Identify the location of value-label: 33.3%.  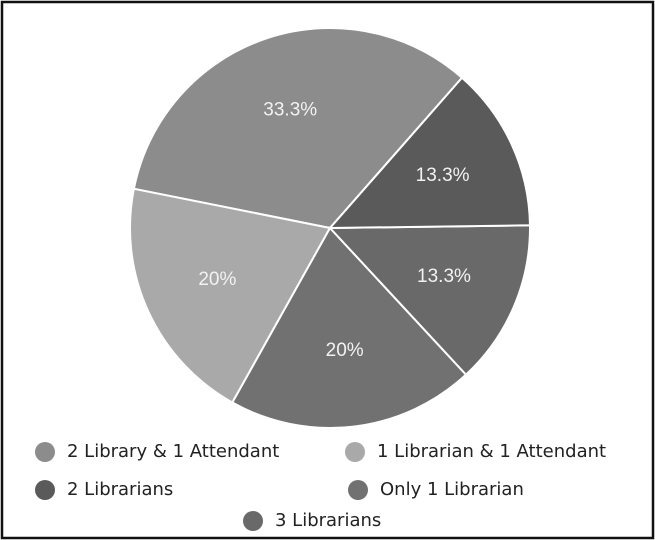
(290, 110).